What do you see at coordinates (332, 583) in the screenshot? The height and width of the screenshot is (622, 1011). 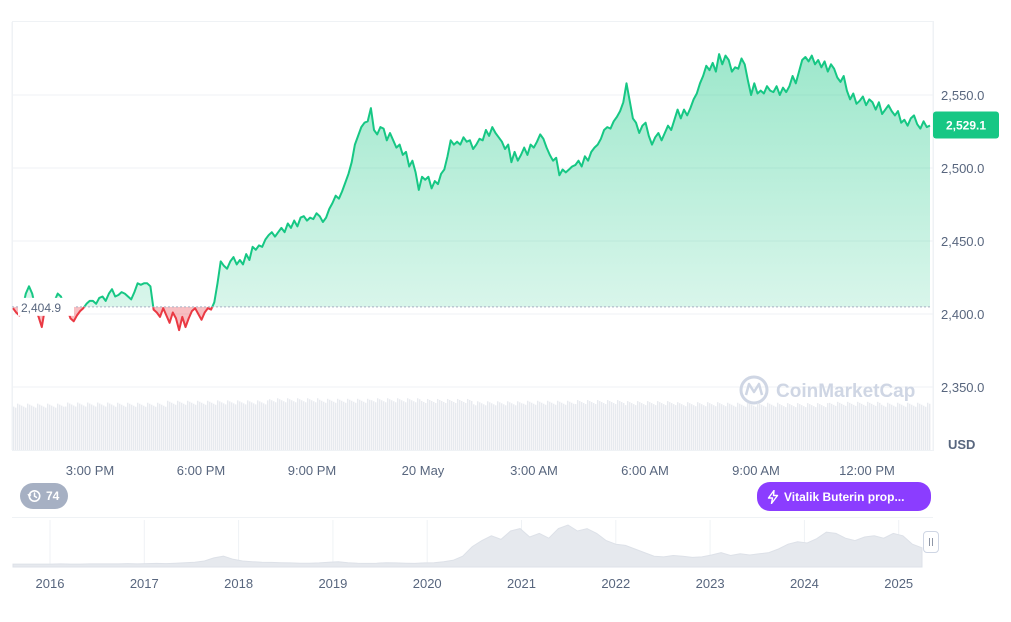 I see `overview-year-label: 2019` at bounding box center [332, 583].